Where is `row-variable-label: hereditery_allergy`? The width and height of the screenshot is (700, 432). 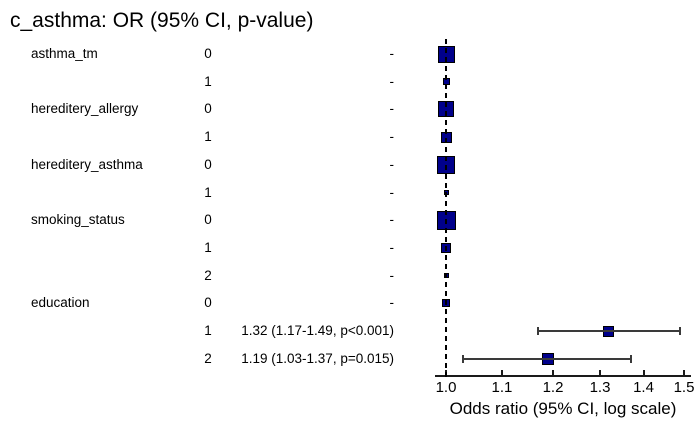 row-variable-label: hereditery_allergy is located at coordinates (85, 109).